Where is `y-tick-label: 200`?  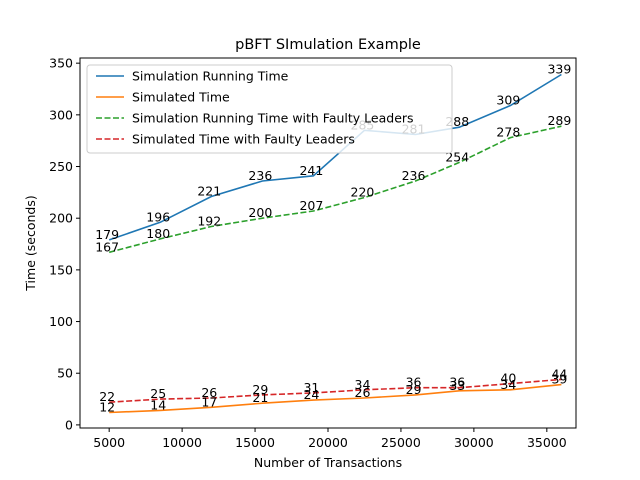 y-tick-label: 200 is located at coordinates (61, 218).